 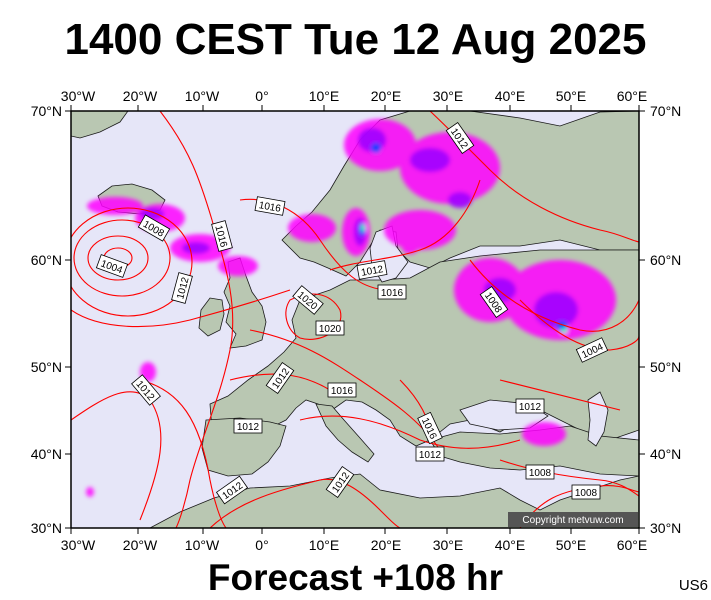 What do you see at coordinates (571, 545) in the screenshot?
I see `lon-label-bottom: 50°E` at bounding box center [571, 545].